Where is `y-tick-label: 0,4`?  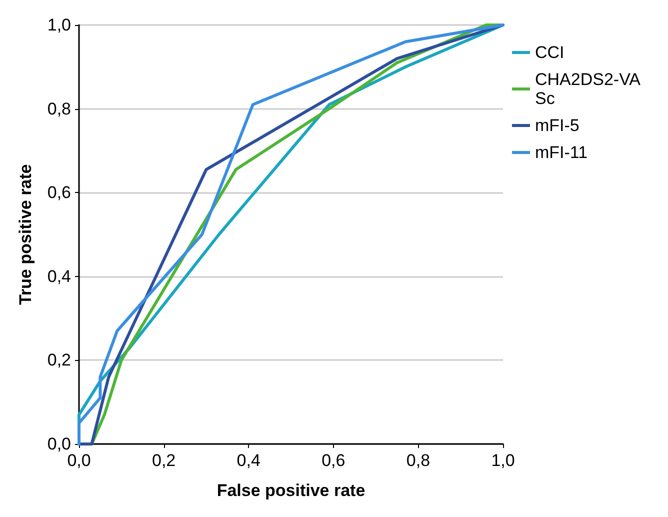
y-tick-label: 0,4 is located at coordinates (59, 276).